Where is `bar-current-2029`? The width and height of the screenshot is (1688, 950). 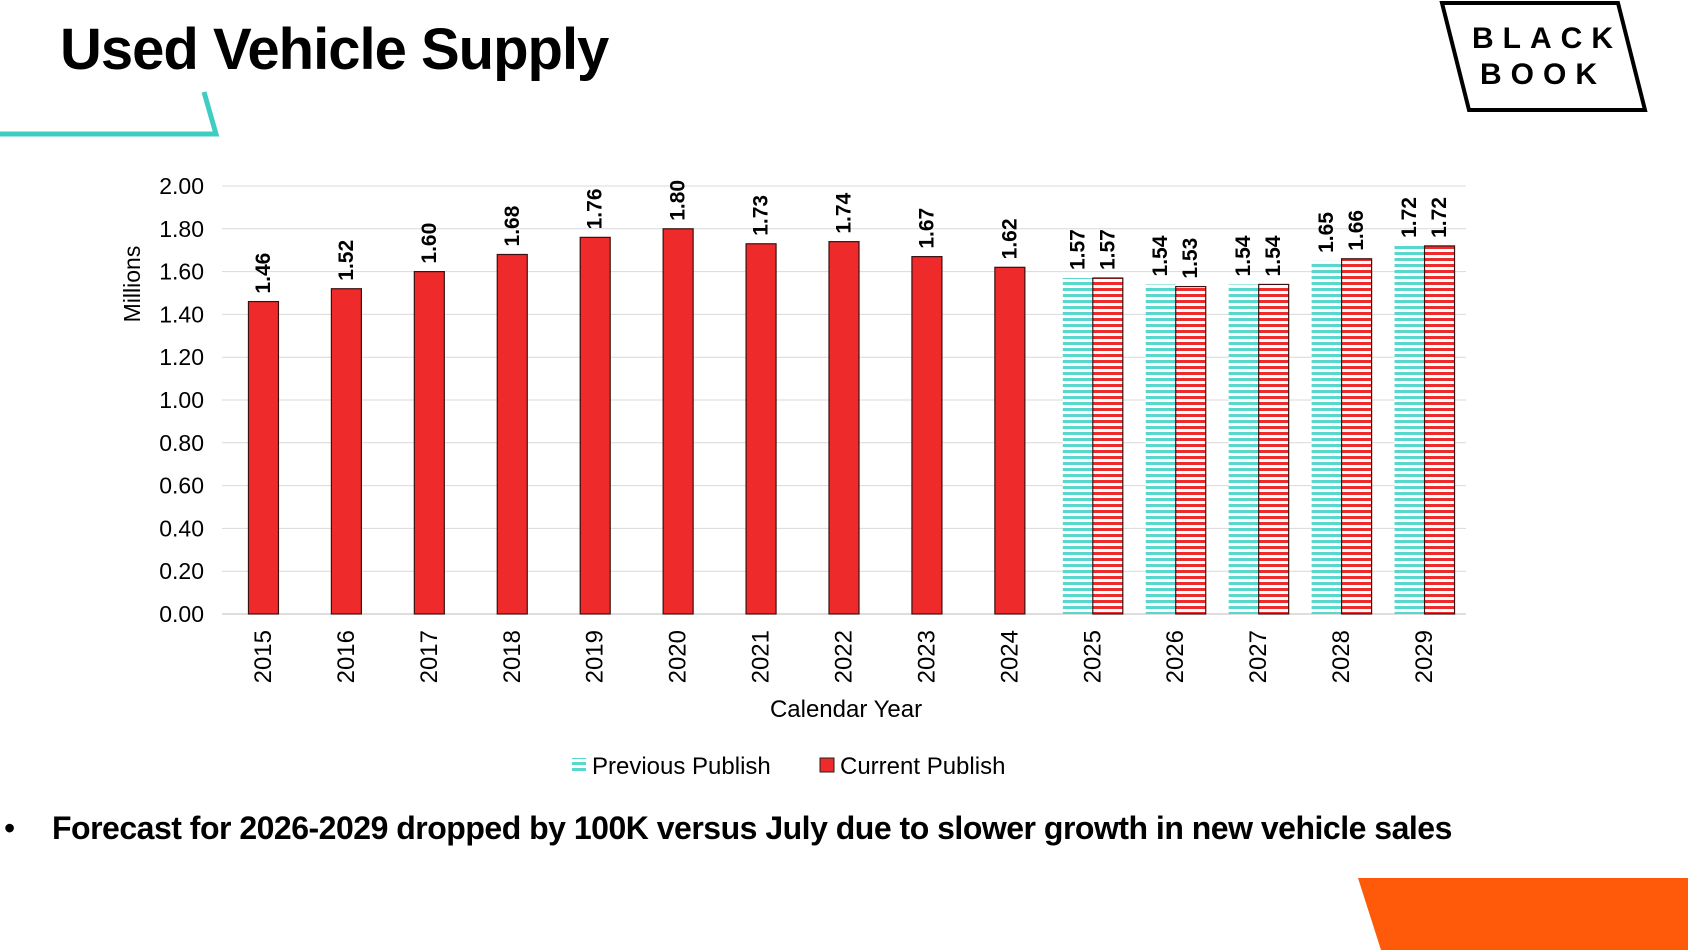 bar-current-2029 is located at coordinates (1439, 430).